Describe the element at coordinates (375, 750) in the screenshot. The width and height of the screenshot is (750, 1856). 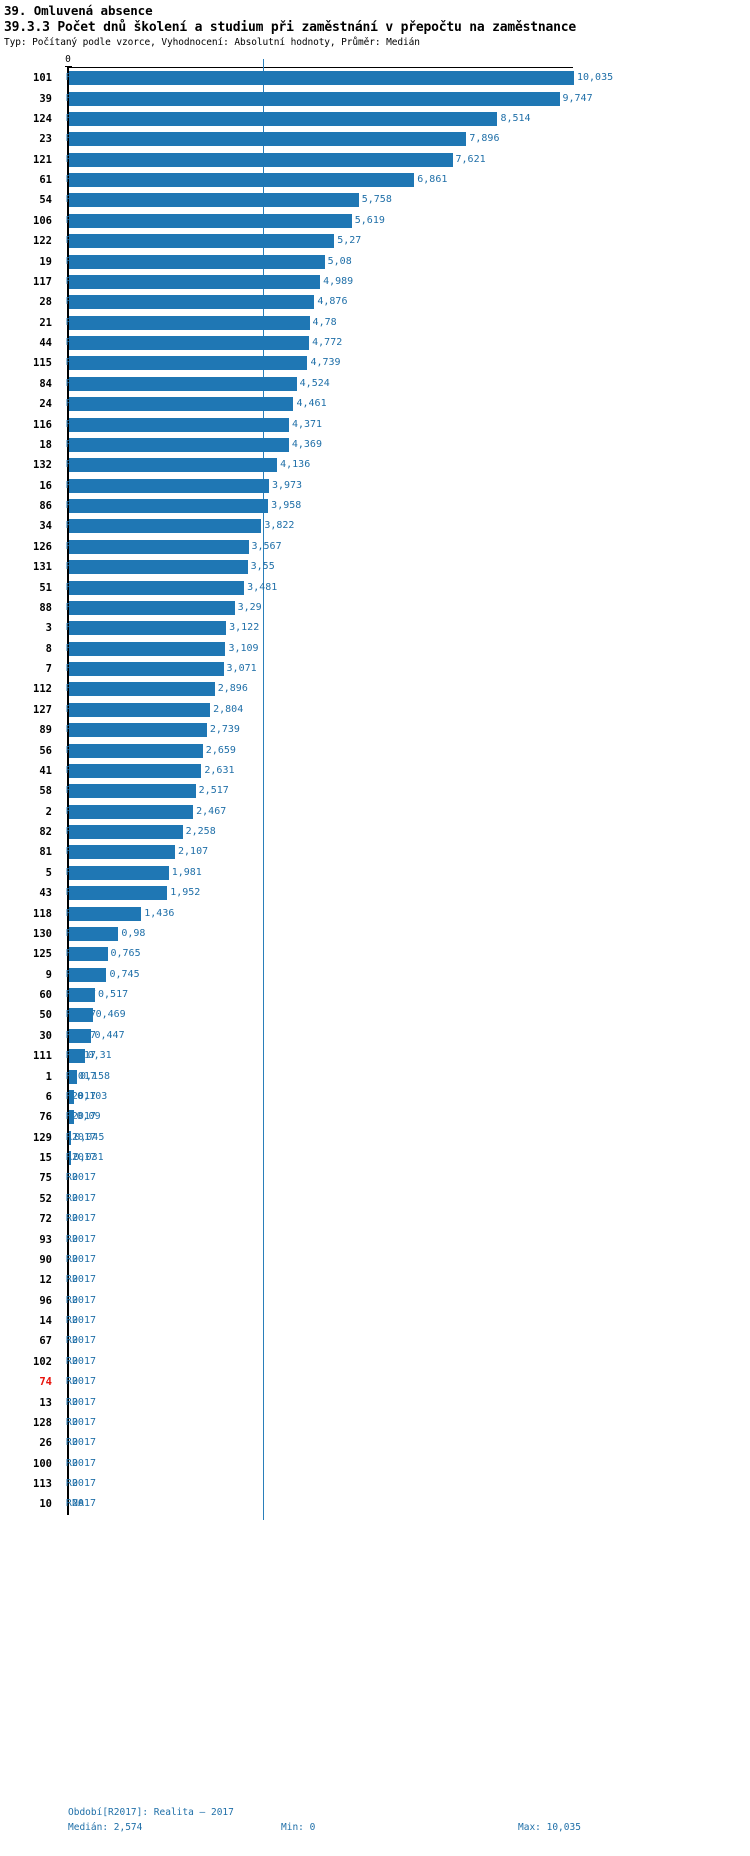
I see `table-row: 56R20172,659` at that location.